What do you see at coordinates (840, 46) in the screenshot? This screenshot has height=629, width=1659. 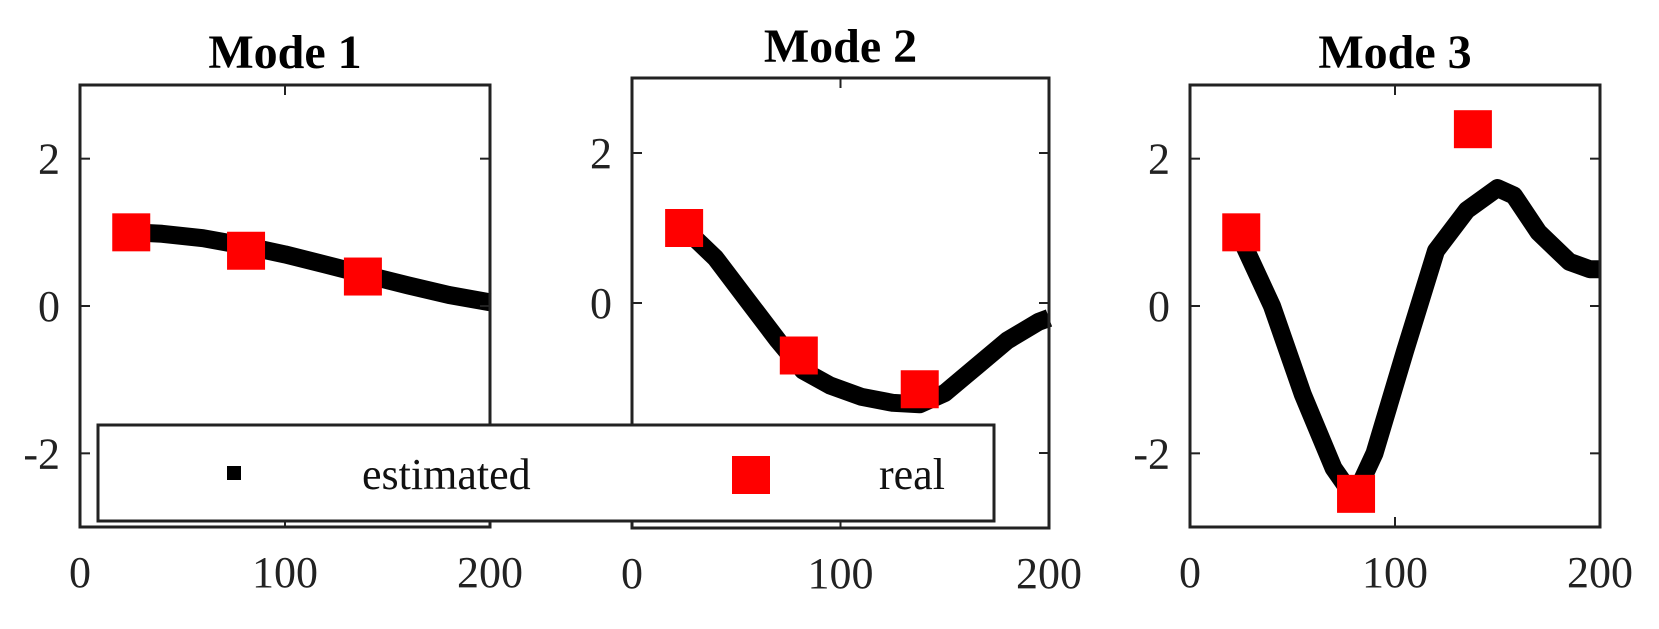 I see `panel-title-mode-2: Mode 2` at bounding box center [840, 46].